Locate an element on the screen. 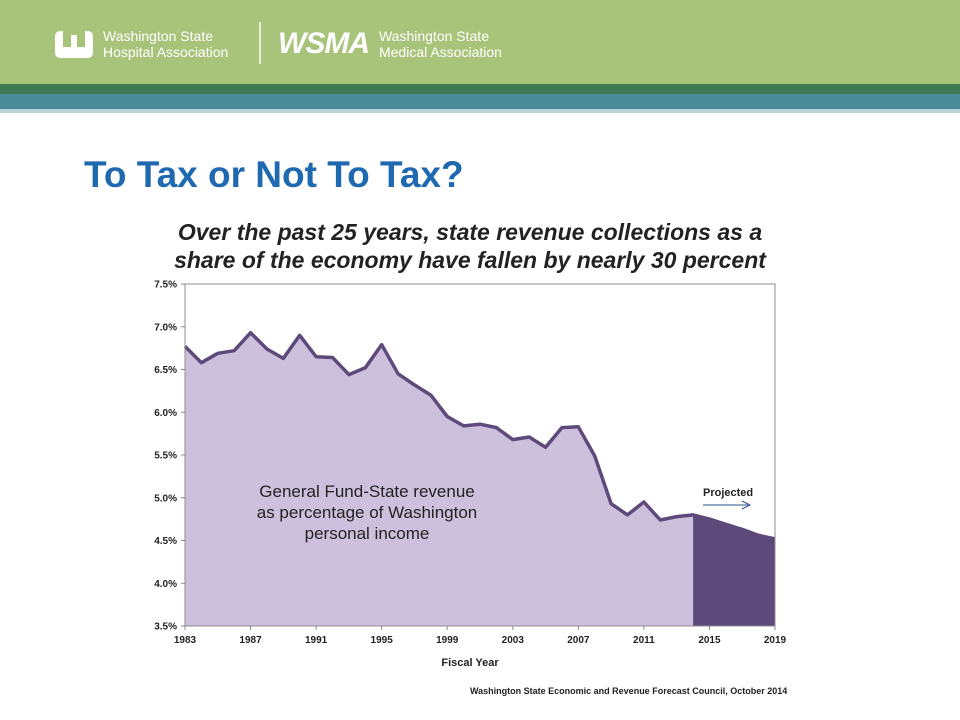 This screenshot has width=960, height=720. wsha-logo: Washington State Hospital Association is located at coordinates (141, 44).